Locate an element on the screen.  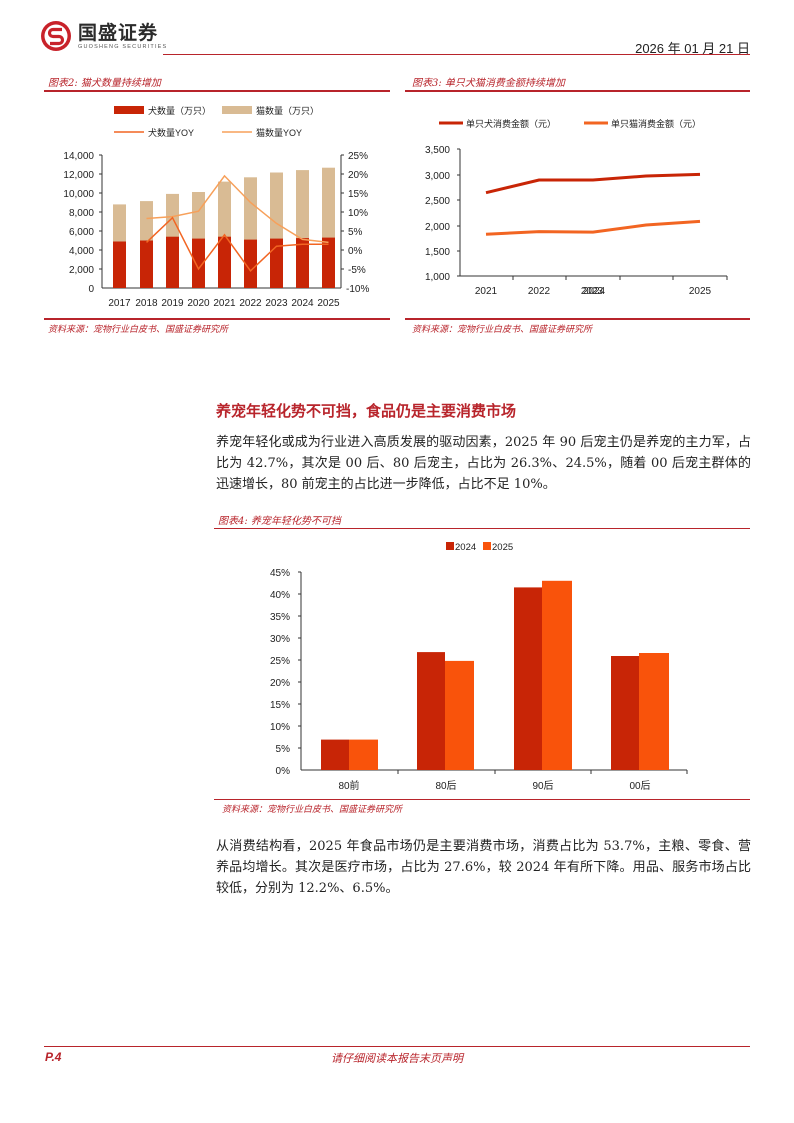
figure4-y-axis: 45% 40% 35% 30% 25% 20% 15% 10% 5% 0% is located at coordinates (280, 672).